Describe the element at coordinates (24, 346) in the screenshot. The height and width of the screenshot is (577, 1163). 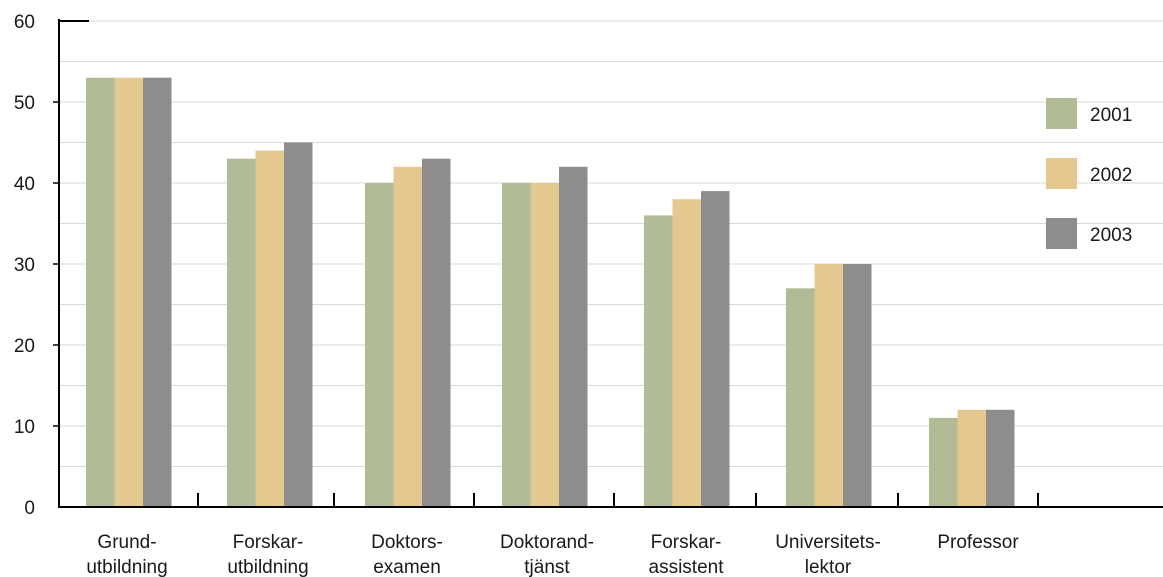
I see `y-tick-label: 20` at that location.